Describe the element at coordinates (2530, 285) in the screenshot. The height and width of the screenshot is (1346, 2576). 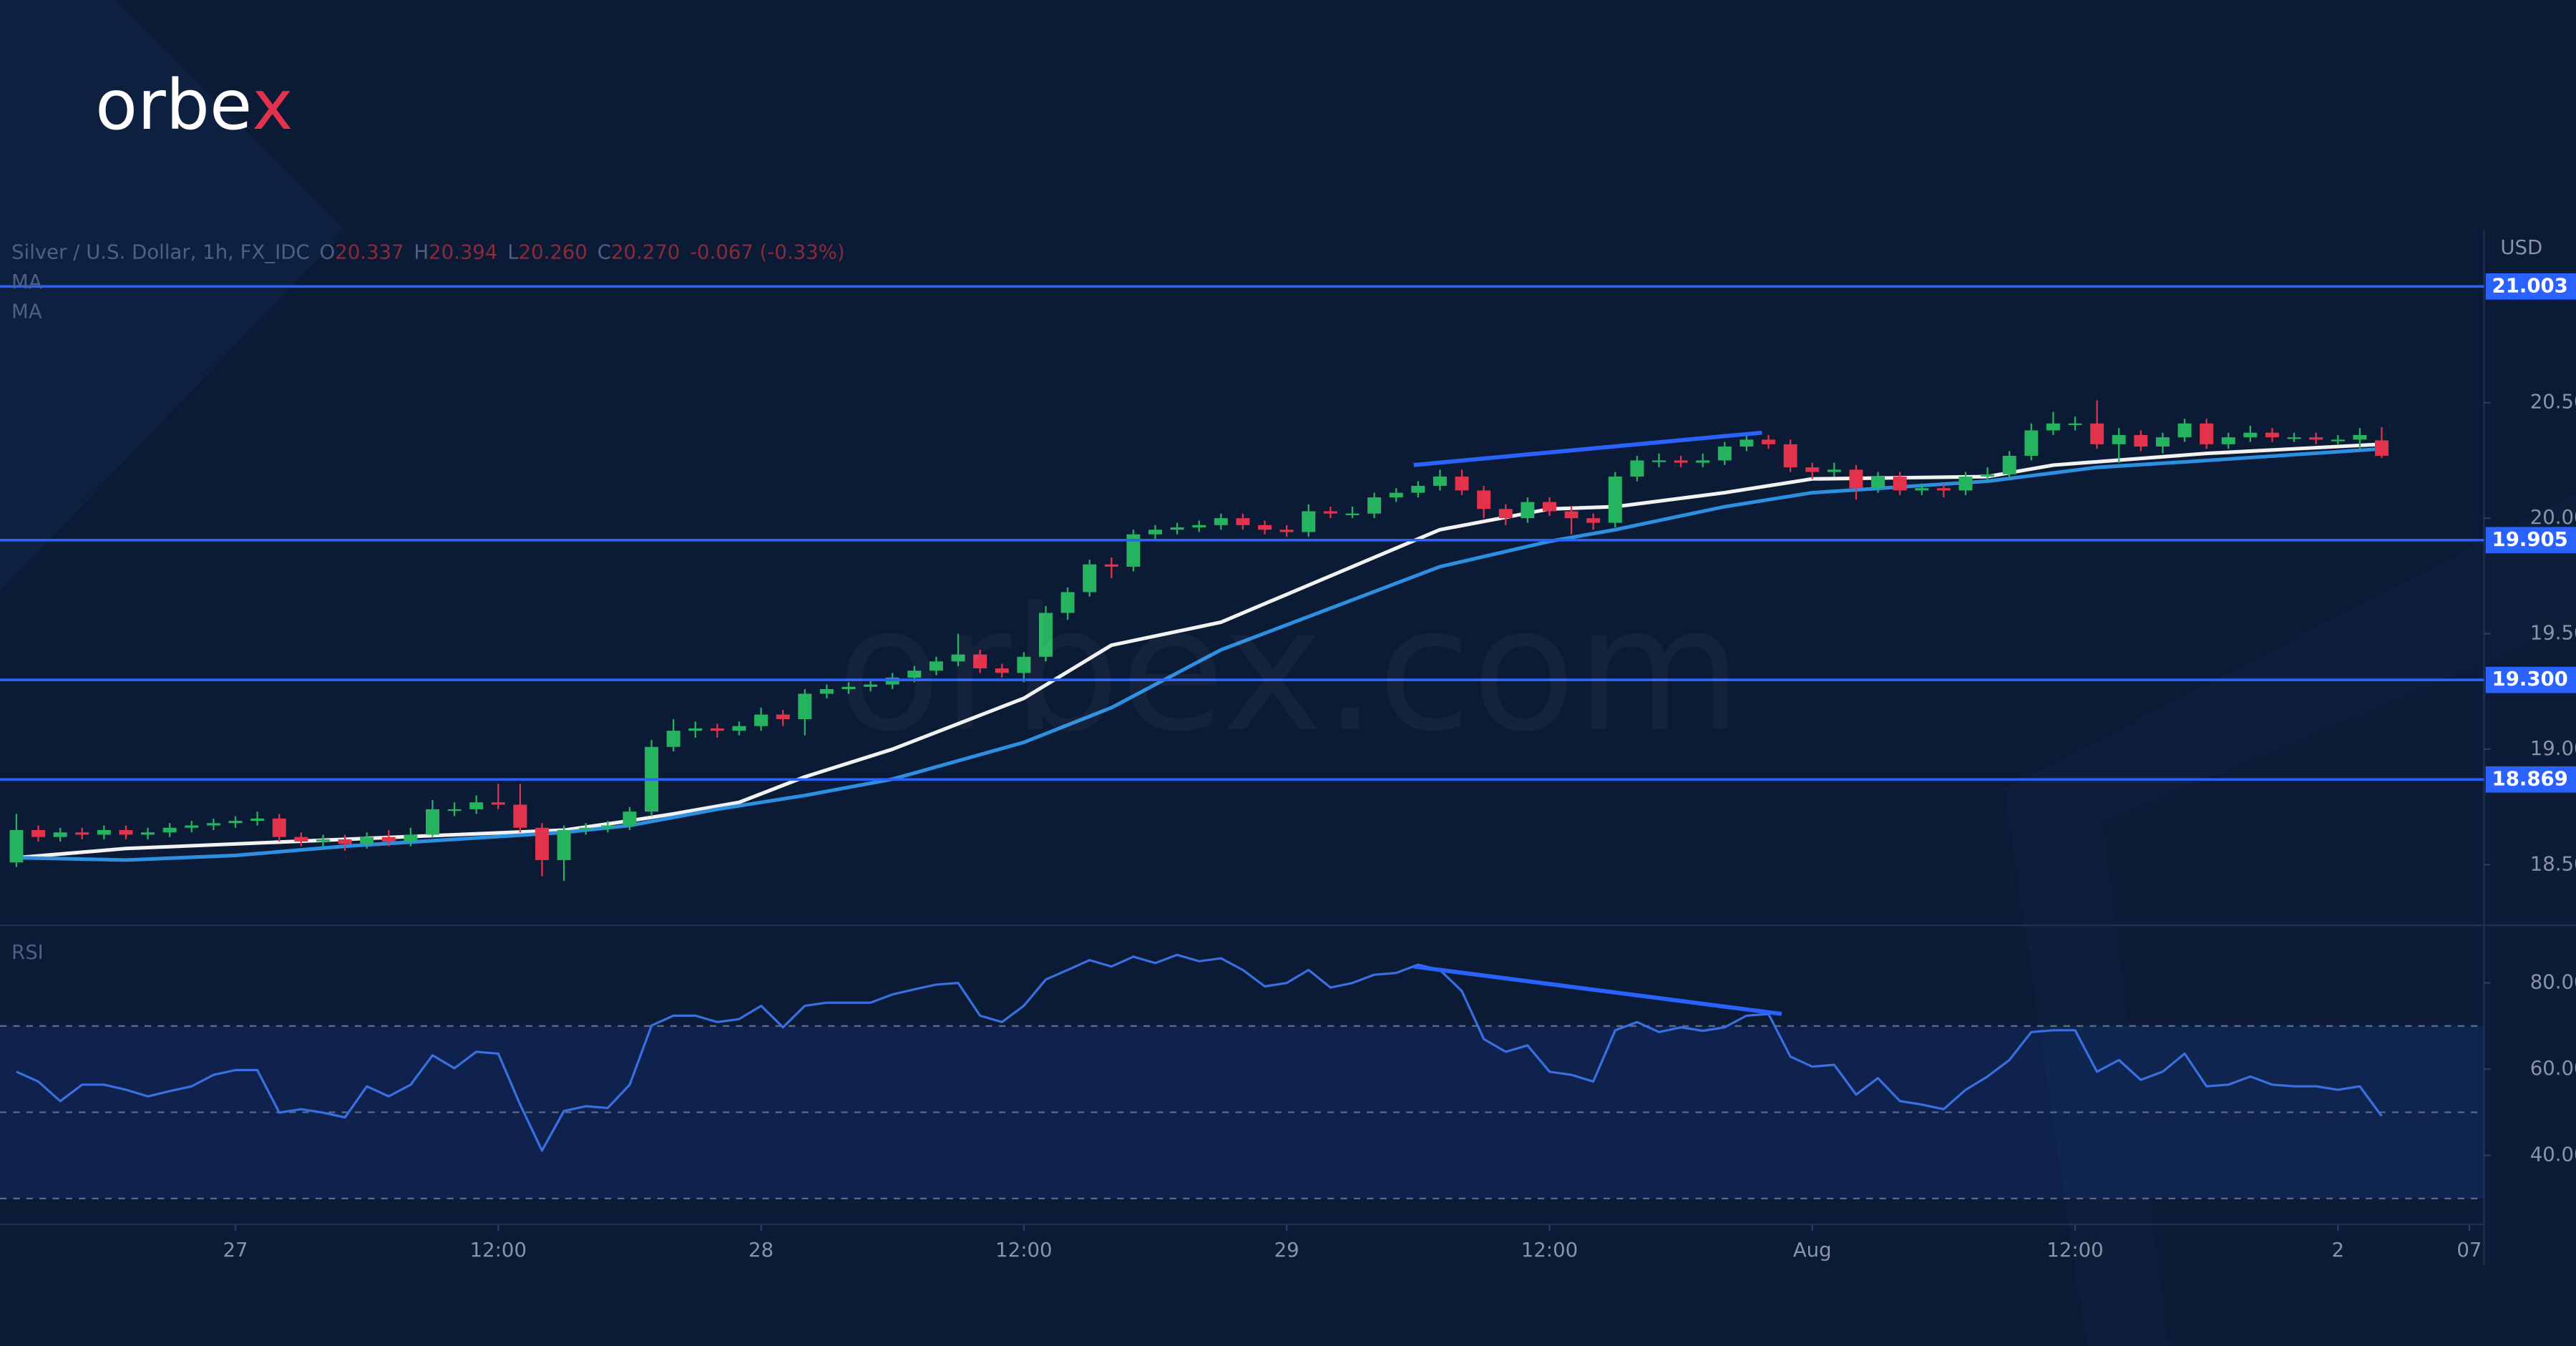
I see `level-label: 21.003` at that location.